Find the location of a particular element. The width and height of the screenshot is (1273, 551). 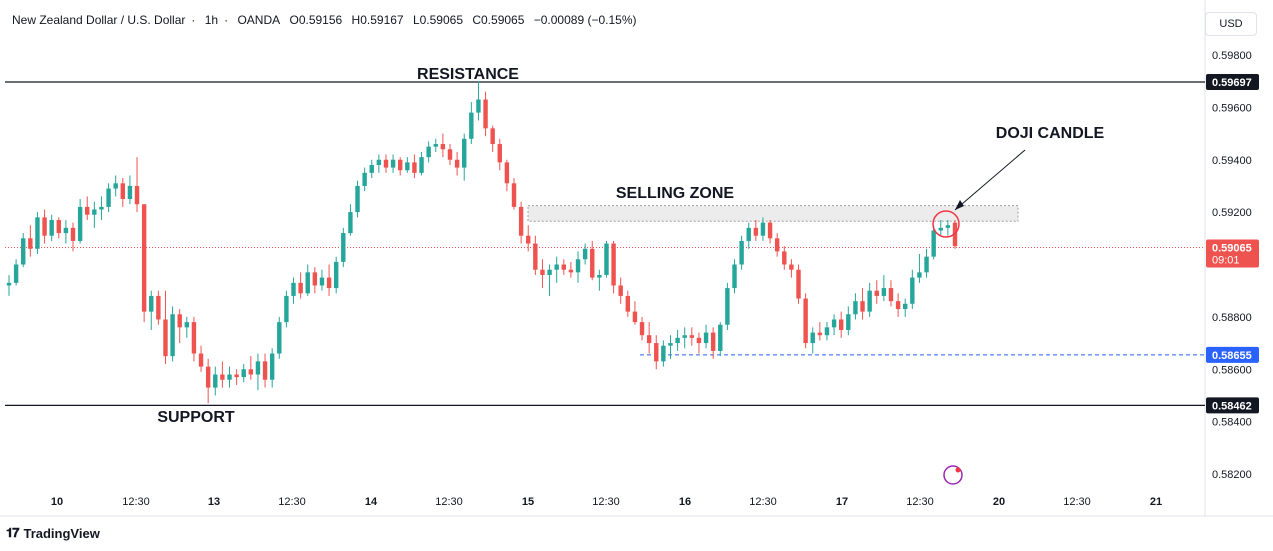

symbol-name: New Zealand Dollar / U.S. Dollar is located at coordinates (99, 20).